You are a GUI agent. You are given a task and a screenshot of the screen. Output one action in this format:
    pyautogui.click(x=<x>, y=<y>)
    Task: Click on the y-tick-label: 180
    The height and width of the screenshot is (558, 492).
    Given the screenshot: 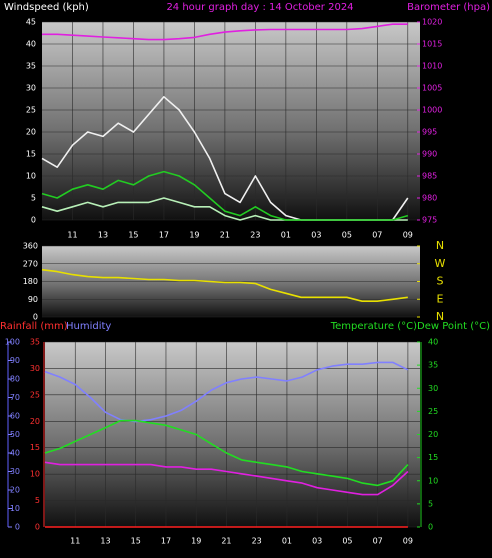 What is the action you would take?
    pyautogui.click(x=30, y=281)
    